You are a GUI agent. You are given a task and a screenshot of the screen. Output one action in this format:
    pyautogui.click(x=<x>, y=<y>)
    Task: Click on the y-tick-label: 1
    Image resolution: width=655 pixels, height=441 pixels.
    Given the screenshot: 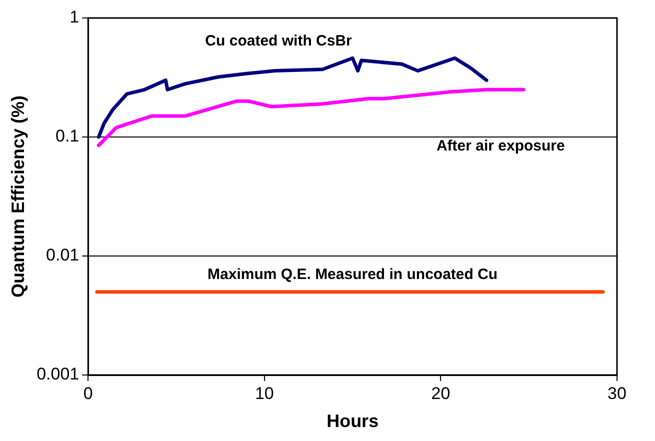 What is the action you would take?
    pyautogui.click(x=75, y=17)
    